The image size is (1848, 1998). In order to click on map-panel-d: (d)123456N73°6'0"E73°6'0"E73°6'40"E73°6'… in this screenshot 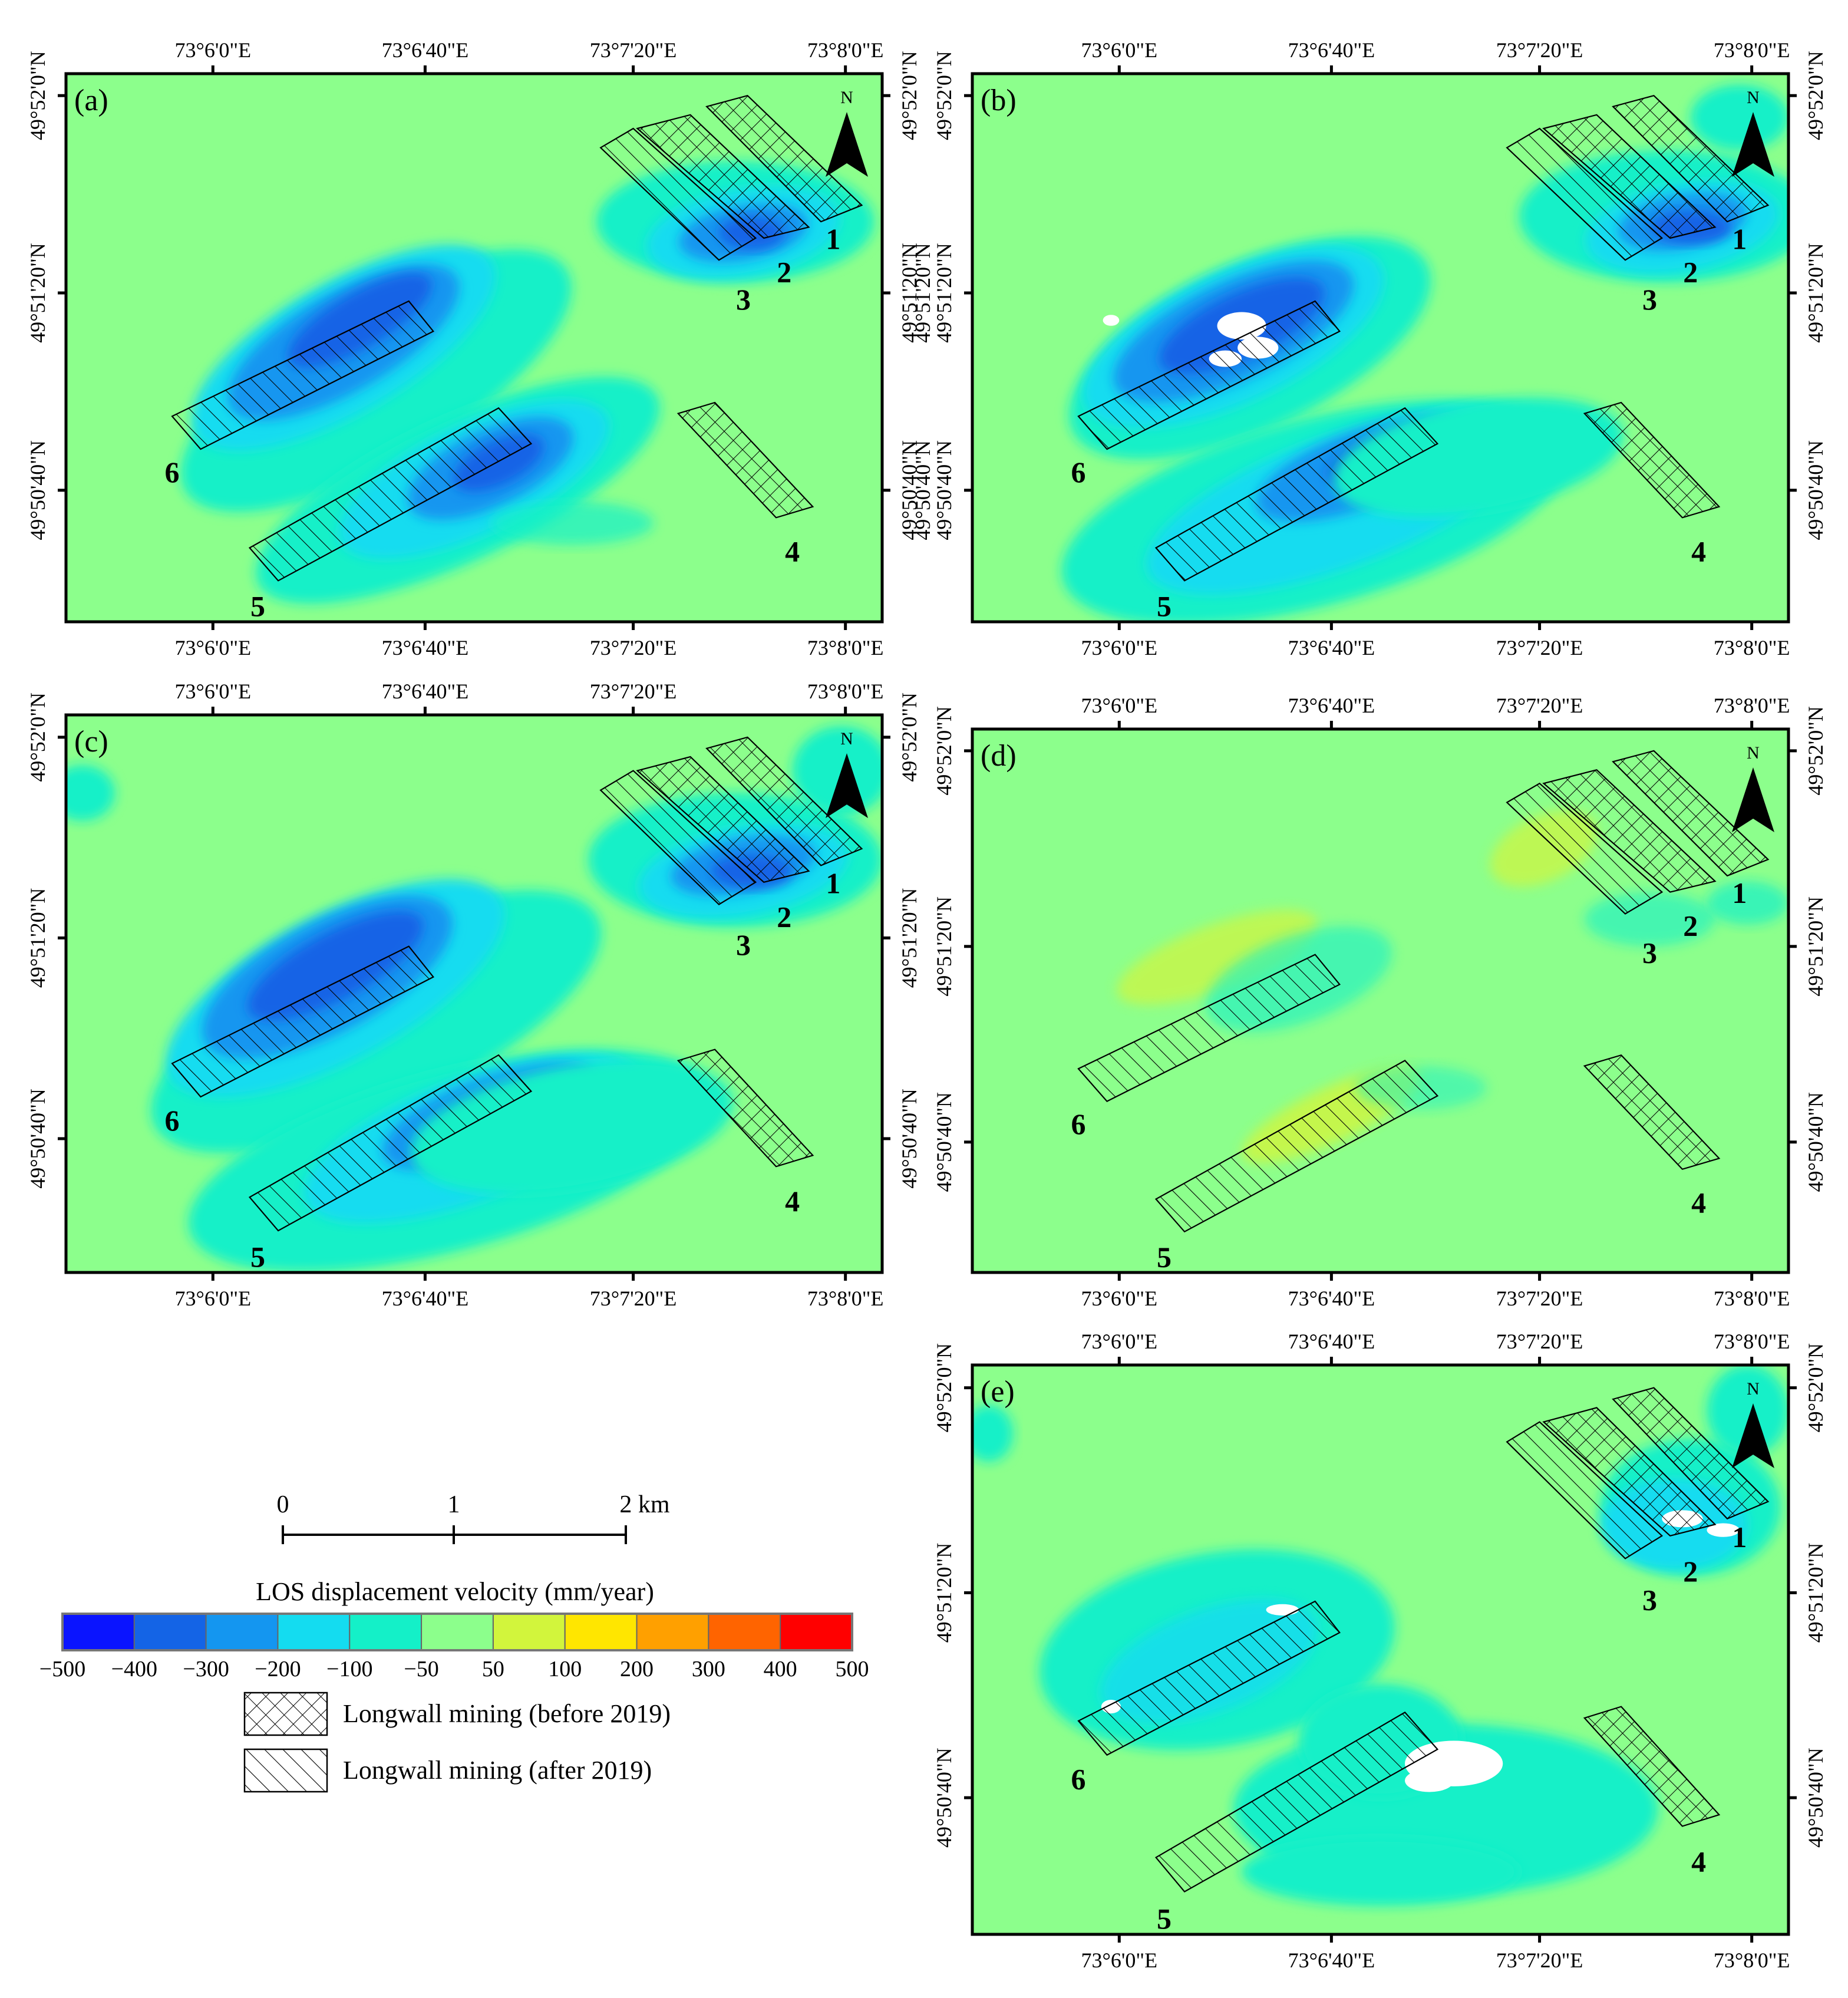, I will do `click(1379, 1002)`.